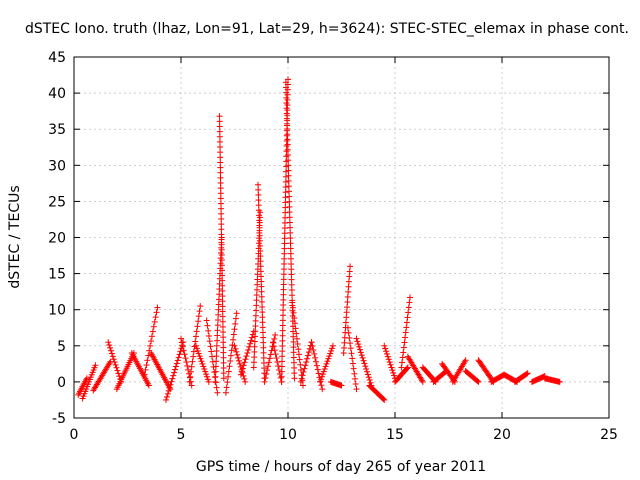 This screenshot has height=480, width=640. What do you see at coordinates (57, 202) in the screenshot?
I see `y-tick-label: 25` at bounding box center [57, 202].